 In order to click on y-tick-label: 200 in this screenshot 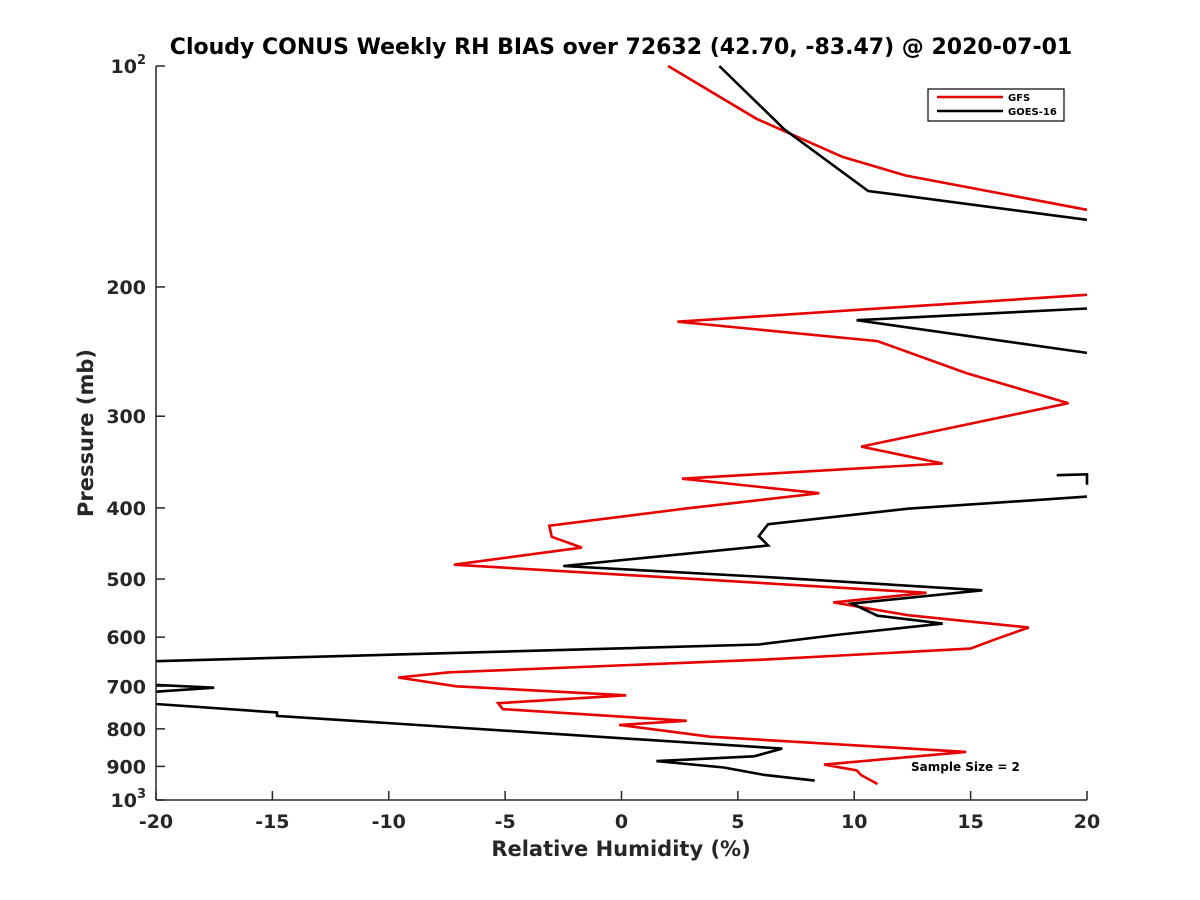, I will do `click(126, 288)`.